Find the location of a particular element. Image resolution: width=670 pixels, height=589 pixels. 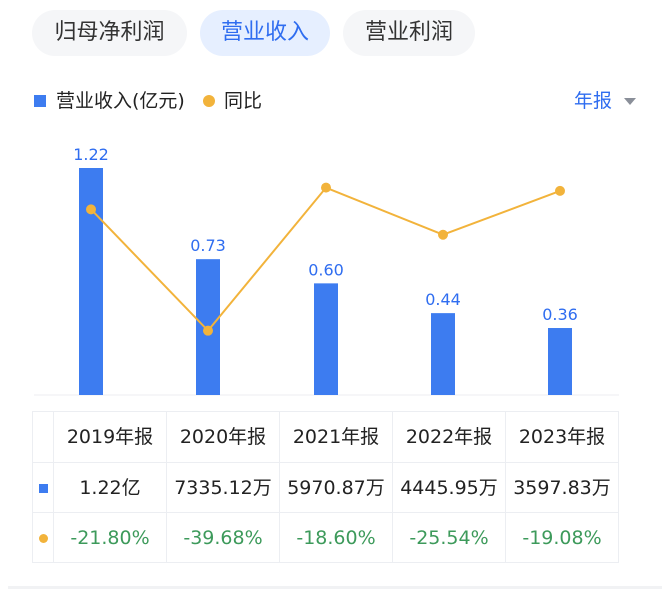

revenue-row-marker is located at coordinates (43, 488).